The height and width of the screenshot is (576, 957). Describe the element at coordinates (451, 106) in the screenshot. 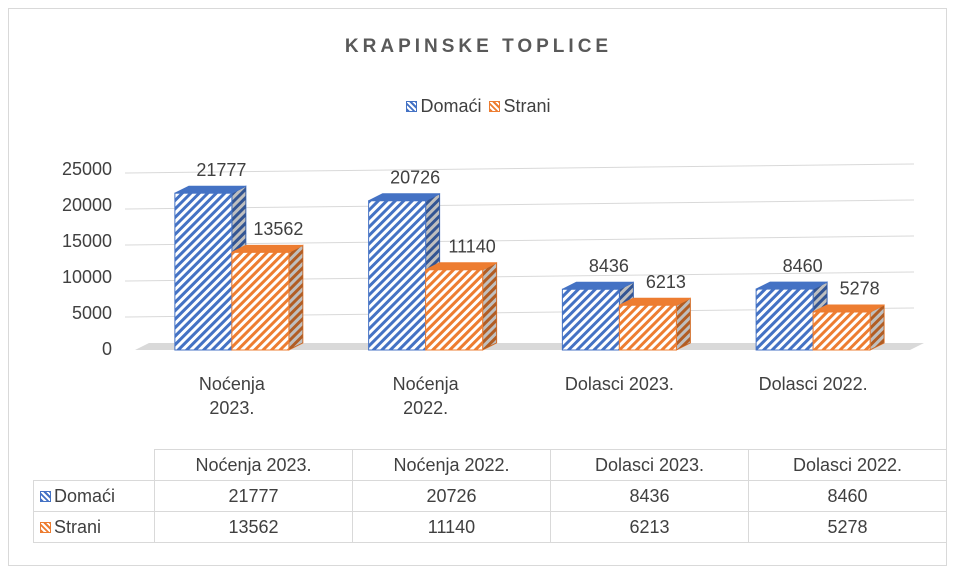

I see `legend-label: Domaći` at that location.